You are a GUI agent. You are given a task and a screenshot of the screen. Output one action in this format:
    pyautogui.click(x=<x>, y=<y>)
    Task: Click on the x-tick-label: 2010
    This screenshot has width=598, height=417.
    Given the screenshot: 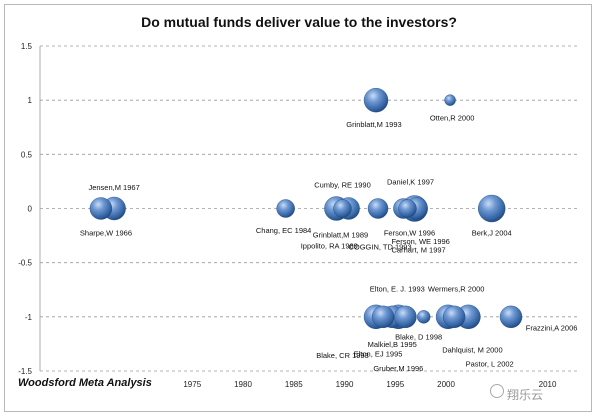 What is the action you would take?
    pyautogui.click(x=548, y=384)
    